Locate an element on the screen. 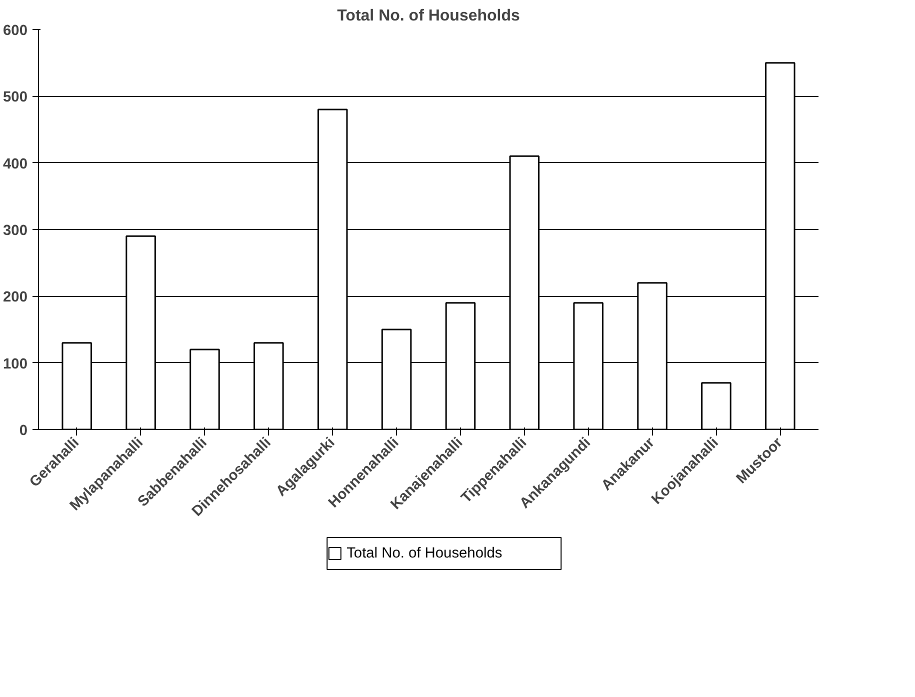 The image size is (915, 697). y-tick-label: 500 is located at coordinates (15, 98).